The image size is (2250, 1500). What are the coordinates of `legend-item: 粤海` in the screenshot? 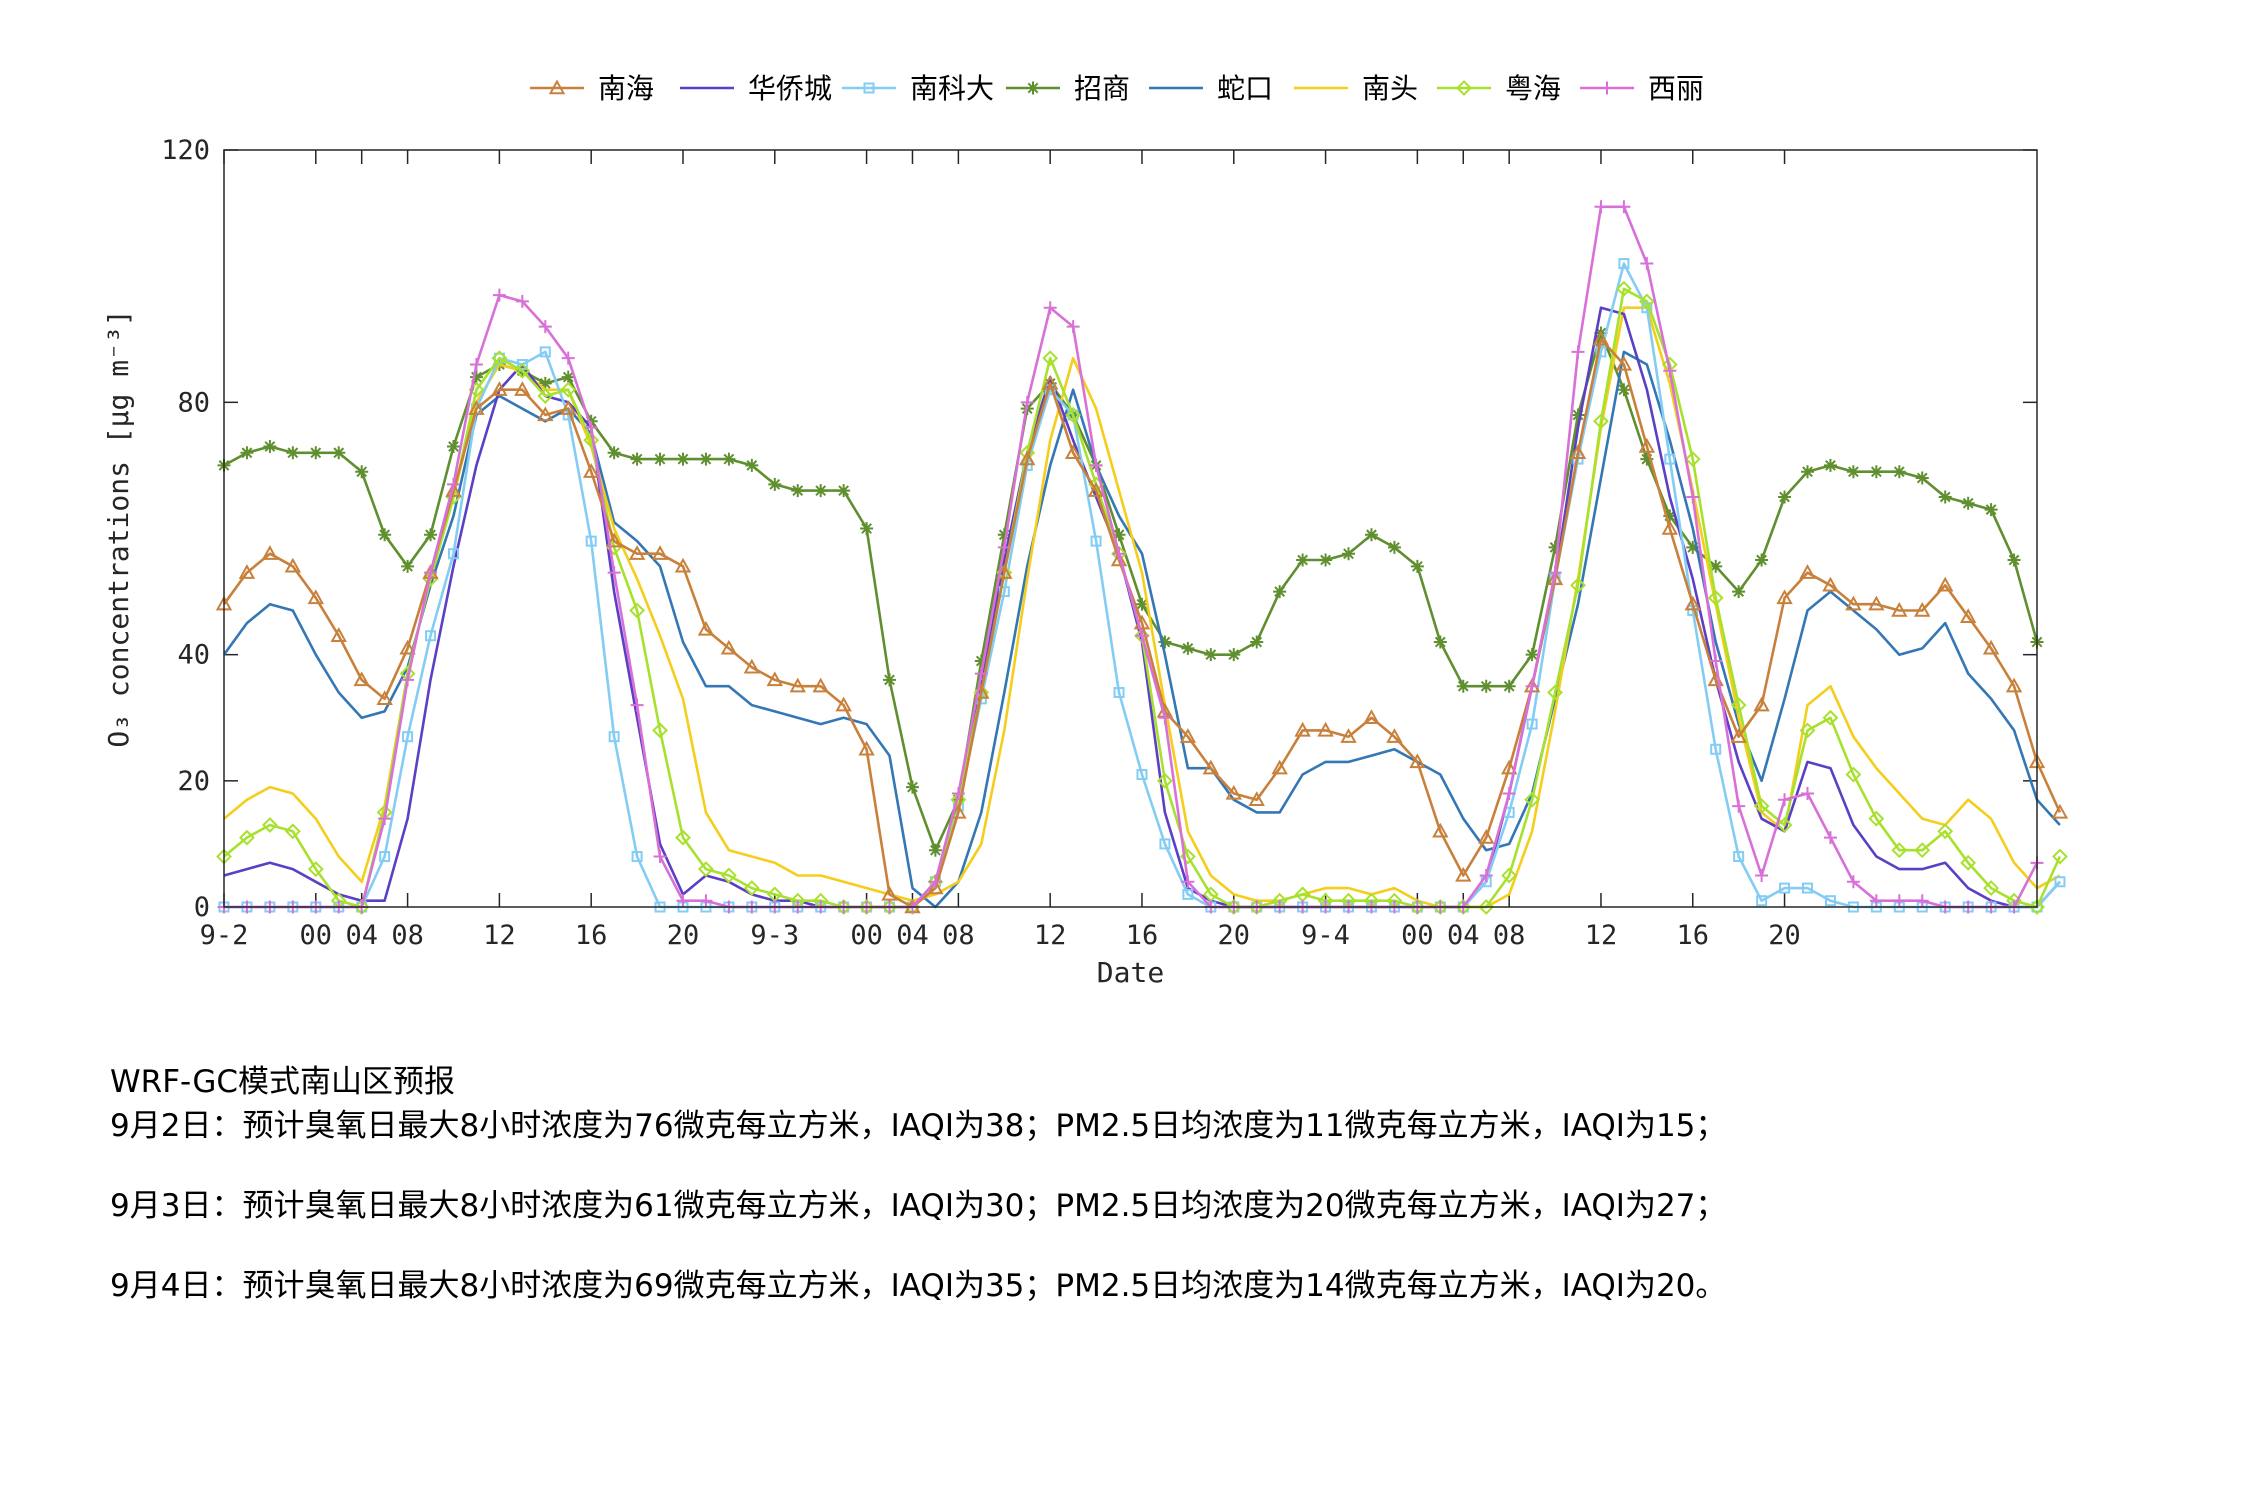 It's located at (1499, 88).